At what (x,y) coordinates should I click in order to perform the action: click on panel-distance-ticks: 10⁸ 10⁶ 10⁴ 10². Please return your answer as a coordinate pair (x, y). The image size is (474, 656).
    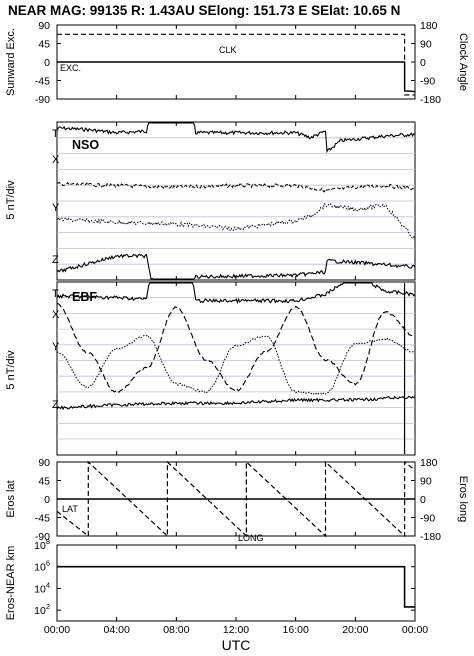
    Looking at the image, I should click on (224, 577).